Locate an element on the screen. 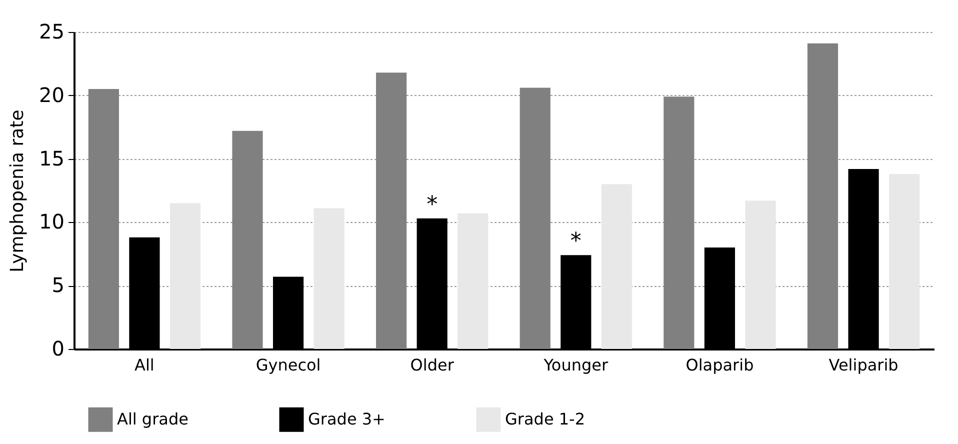 The width and height of the screenshot is (958, 444). legend-label: Grade 1-2 is located at coordinates (545, 419).